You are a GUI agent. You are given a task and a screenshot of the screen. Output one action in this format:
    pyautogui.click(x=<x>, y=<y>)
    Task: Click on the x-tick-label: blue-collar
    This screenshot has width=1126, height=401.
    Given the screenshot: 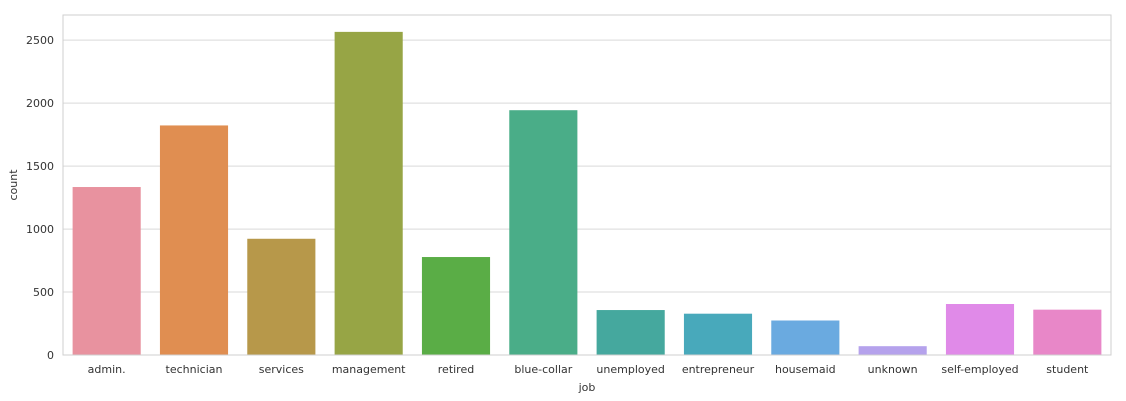 What is the action you would take?
    pyautogui.click(x=543, y=369)
    